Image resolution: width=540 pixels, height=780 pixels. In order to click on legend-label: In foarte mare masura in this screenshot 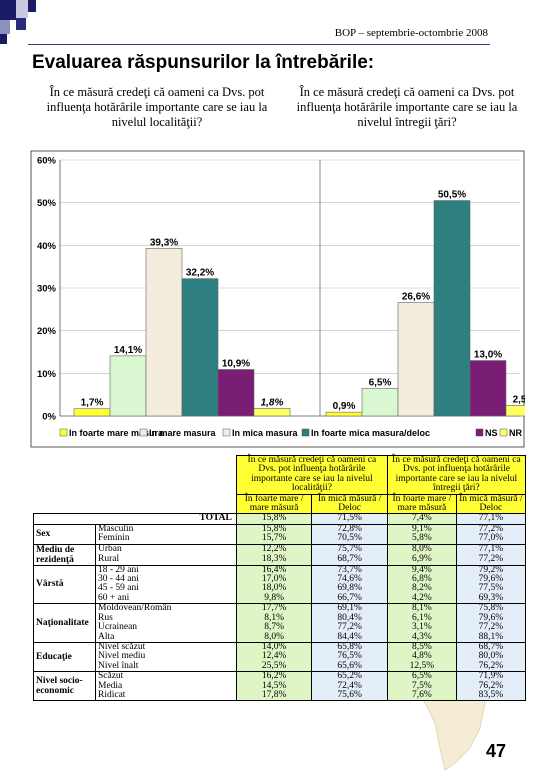, I will do `click(116, 433)`.